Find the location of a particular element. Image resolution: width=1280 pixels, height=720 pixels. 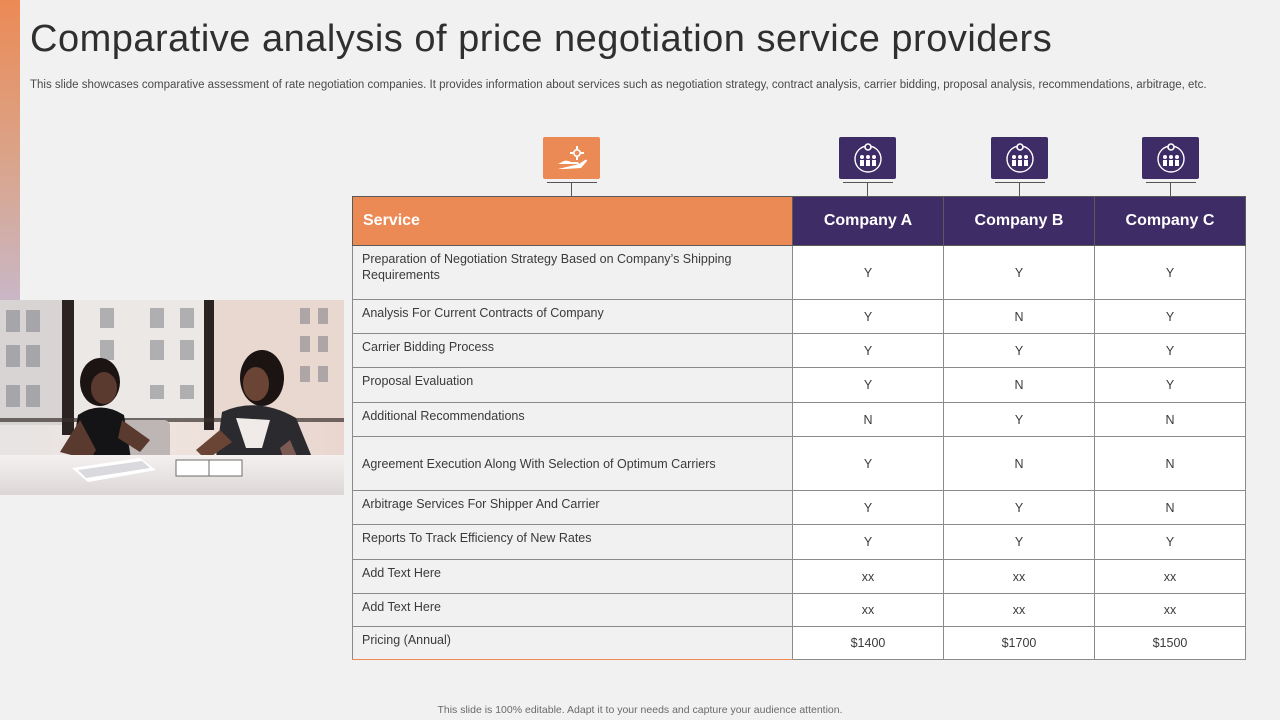

company-c-team-icon is located at coordinates (1170, 158).